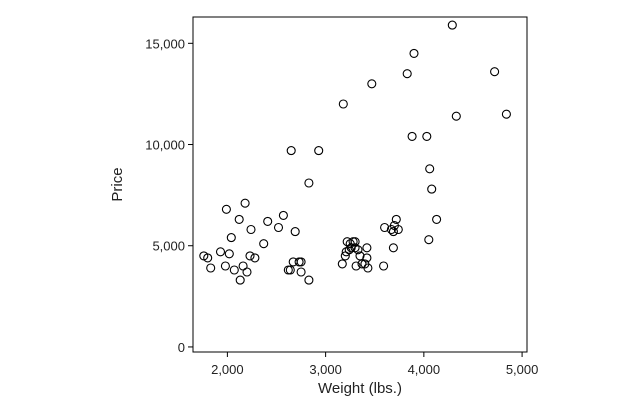 This screenshot has width=630, height=420. Describe the element at coordinates (165, 43) in the screenshot. I see `y-tick-label: 15,000` at that location.